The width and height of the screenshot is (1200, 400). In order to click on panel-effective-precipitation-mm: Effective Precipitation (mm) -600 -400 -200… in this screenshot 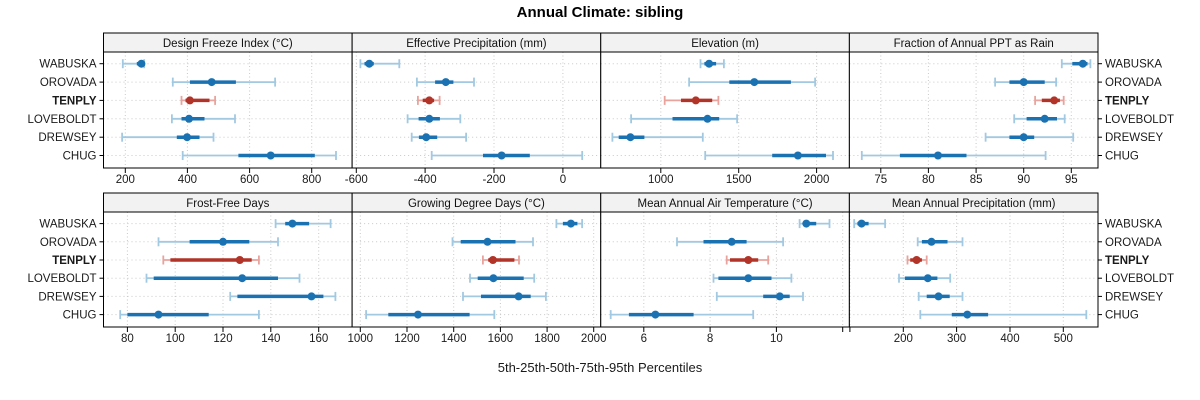, I will do `click(473, 109)`.